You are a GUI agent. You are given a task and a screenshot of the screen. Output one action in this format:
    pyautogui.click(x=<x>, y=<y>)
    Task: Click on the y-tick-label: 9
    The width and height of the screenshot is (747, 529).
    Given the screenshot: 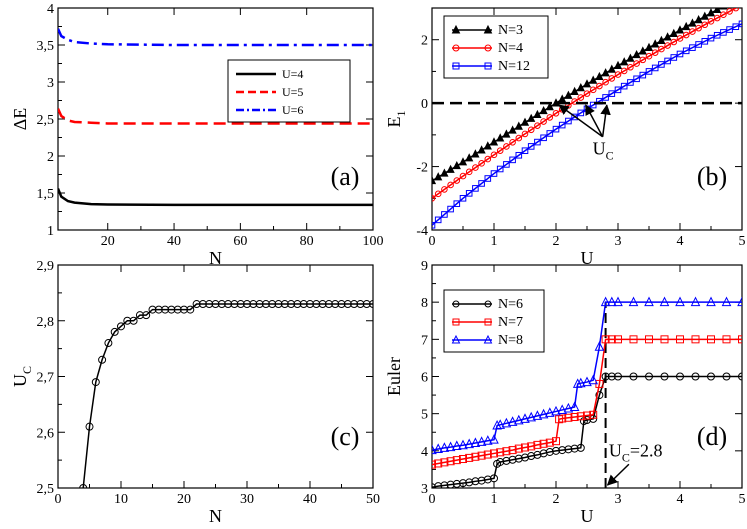 What is the action you would take?
    pyautogui.click(x=424, y=266)
    